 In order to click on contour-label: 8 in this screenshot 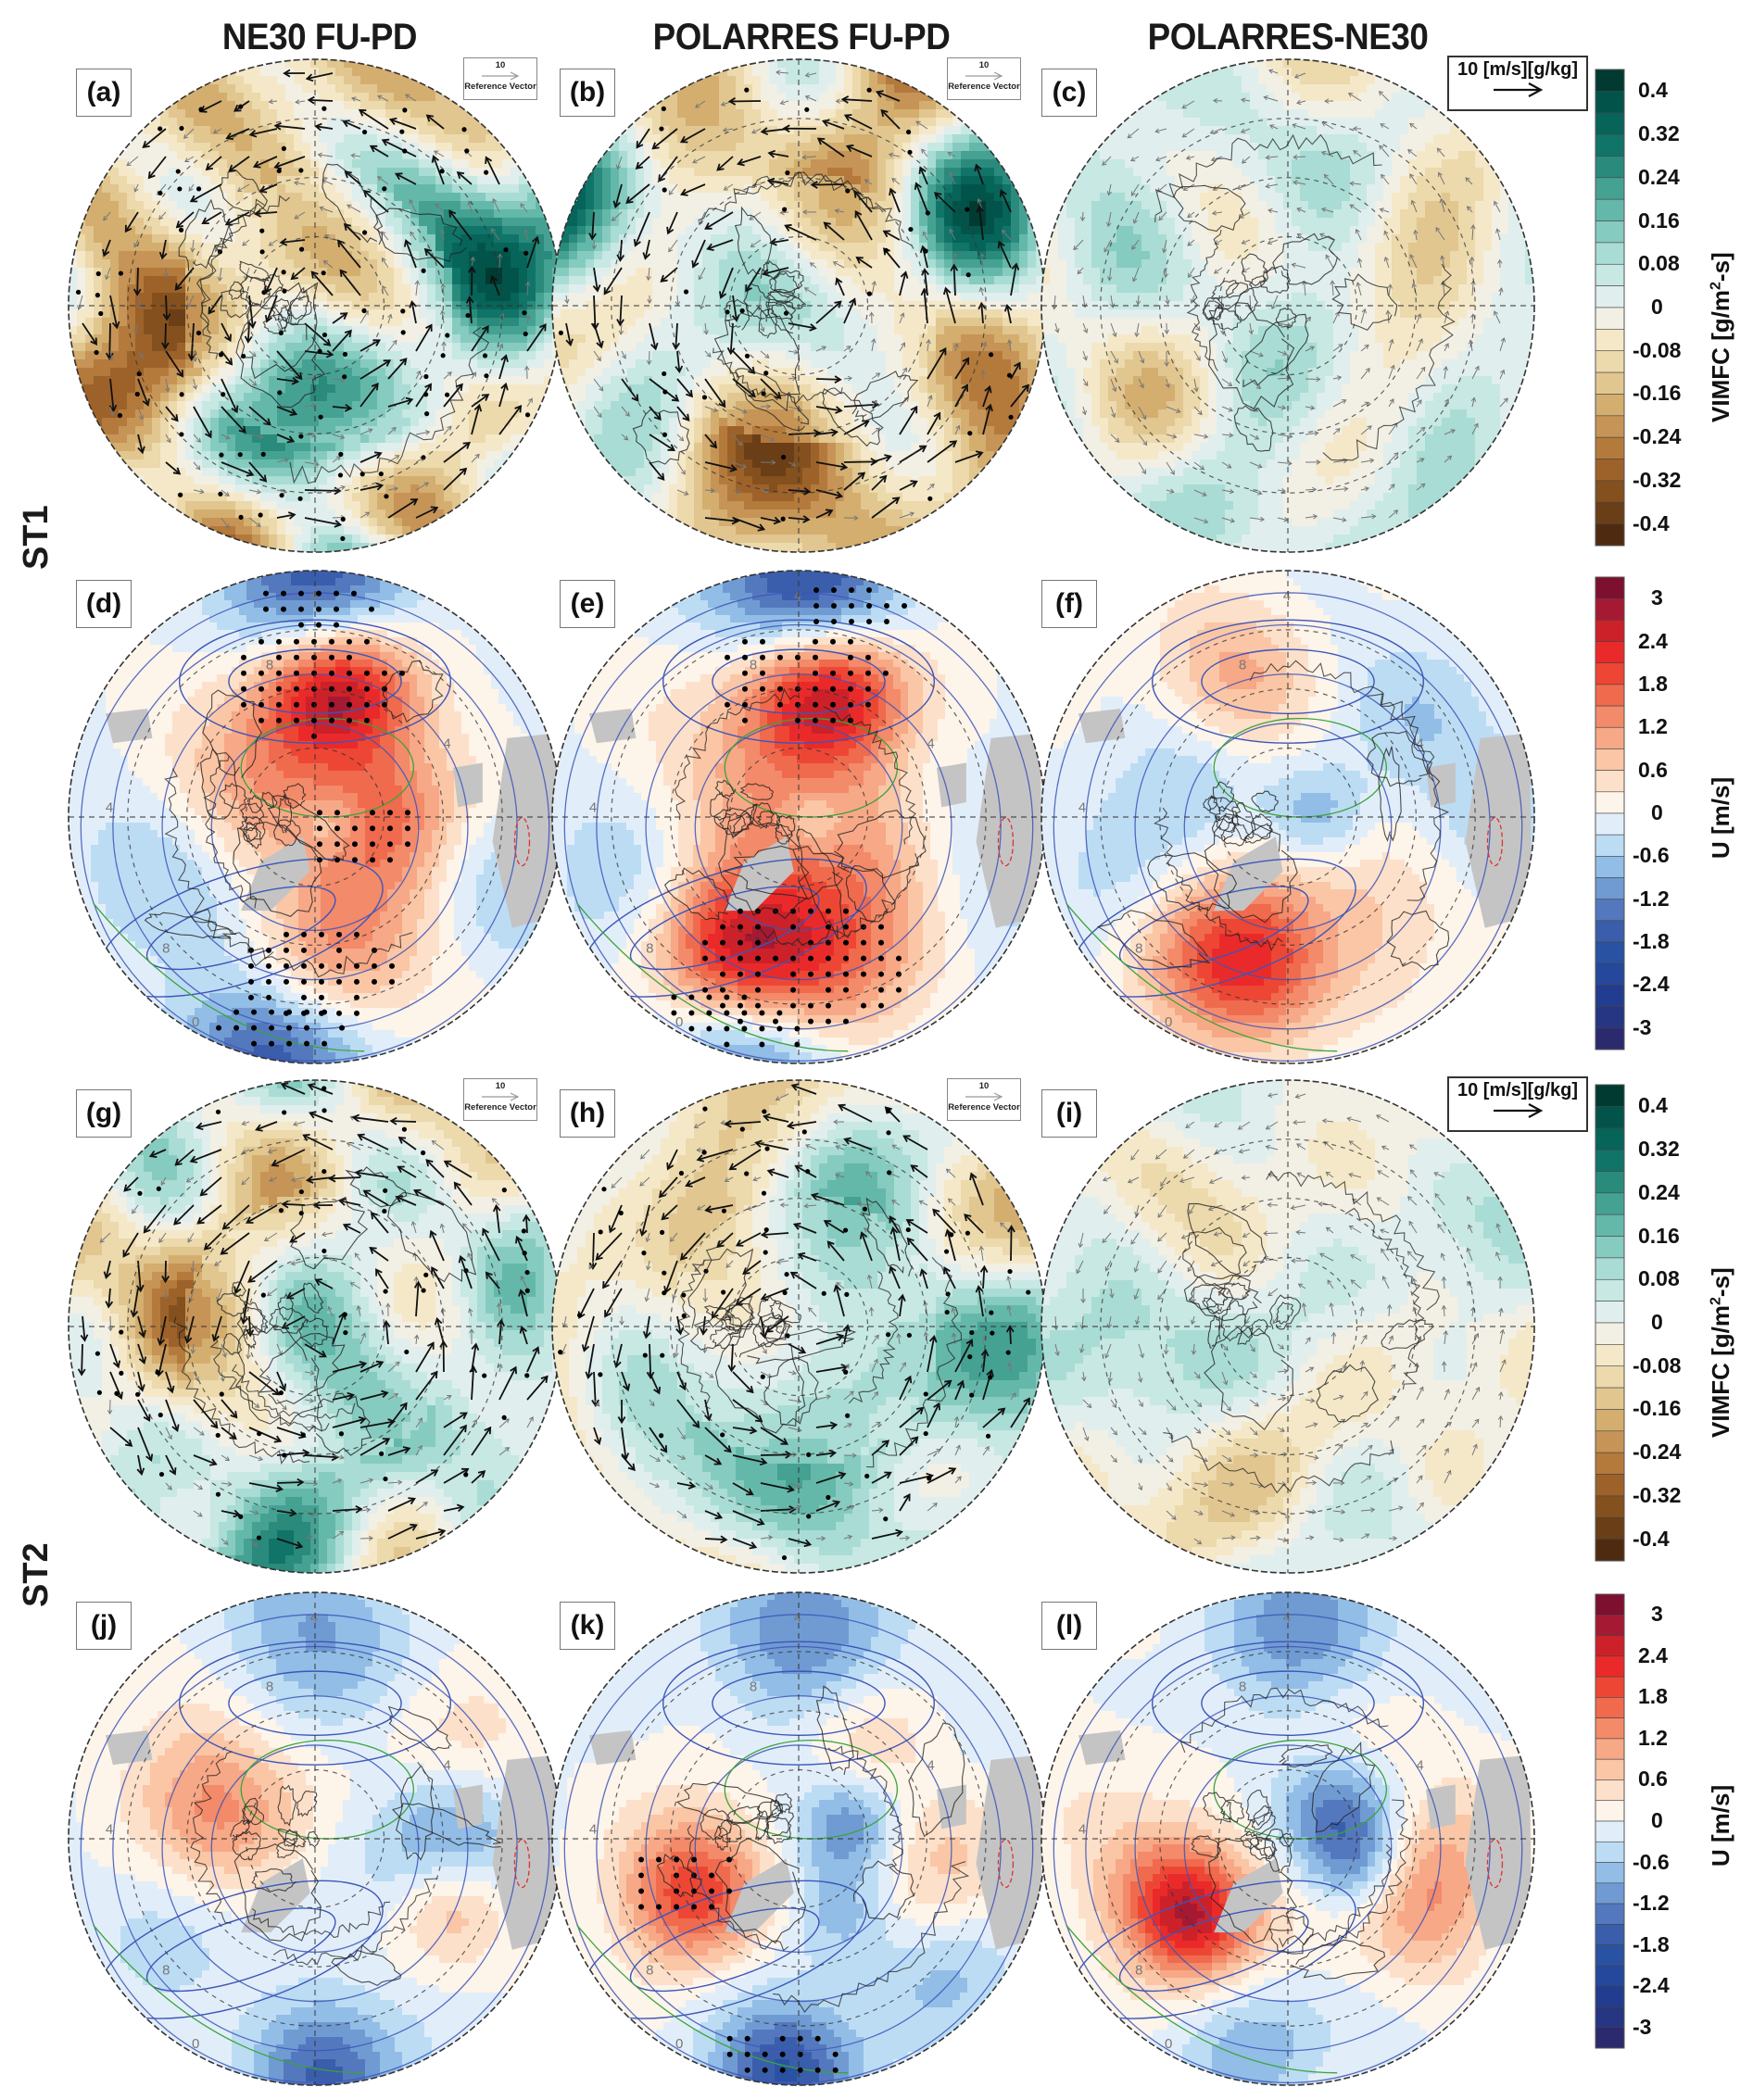, I will do `click(649, 1970)`.